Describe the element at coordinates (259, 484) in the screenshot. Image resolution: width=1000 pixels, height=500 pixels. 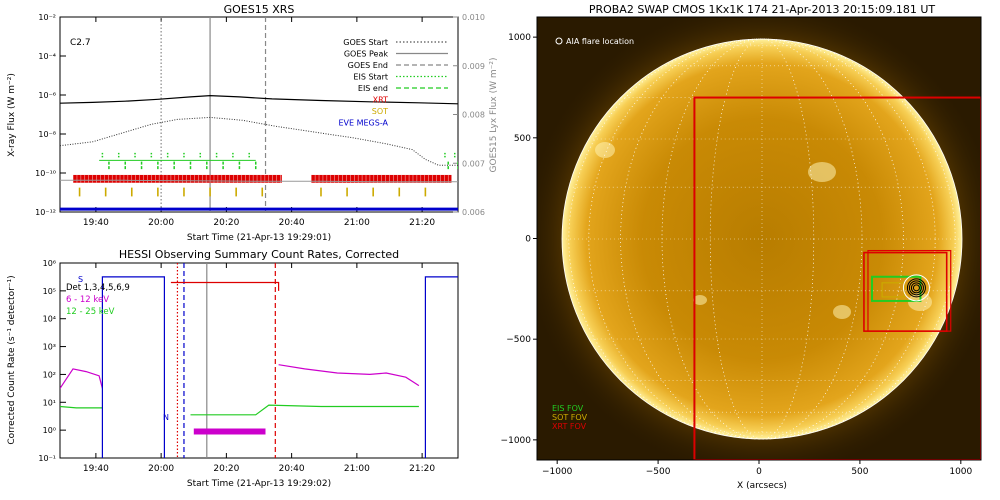
I see `hessi-xlabel: Start Time (21-Apr-13 19:29:02)` at that location.